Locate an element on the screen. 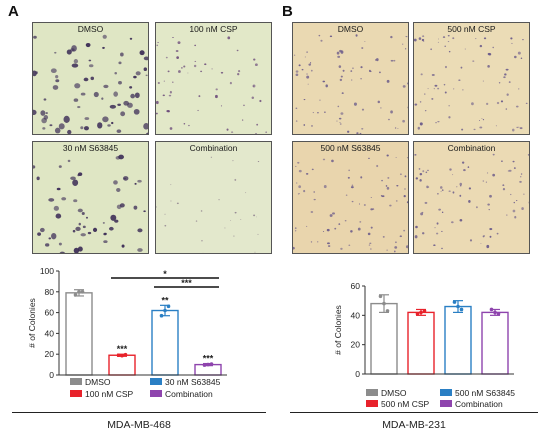 The height and width of the screenshot is (437, 550). micrograph-b-combination: Combination is located at coordinates (471, 197).